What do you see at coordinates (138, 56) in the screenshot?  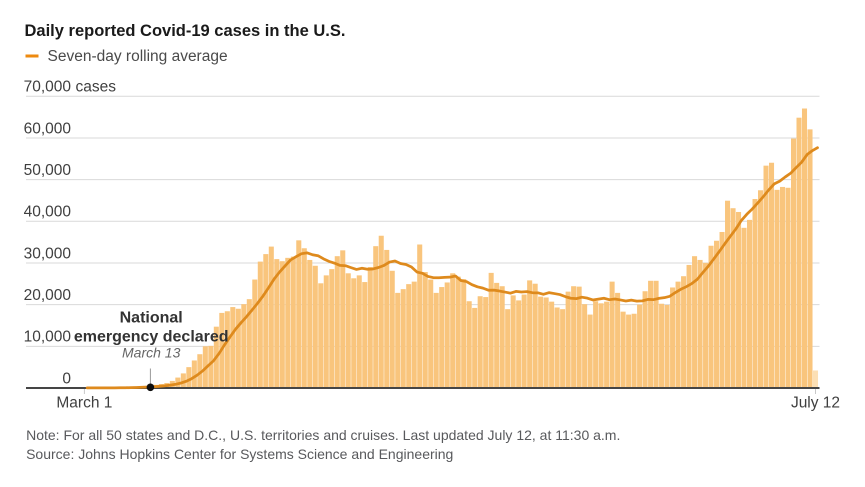 I see `svg-text: Seven-day rolling average` at bounding box center [138, 56].